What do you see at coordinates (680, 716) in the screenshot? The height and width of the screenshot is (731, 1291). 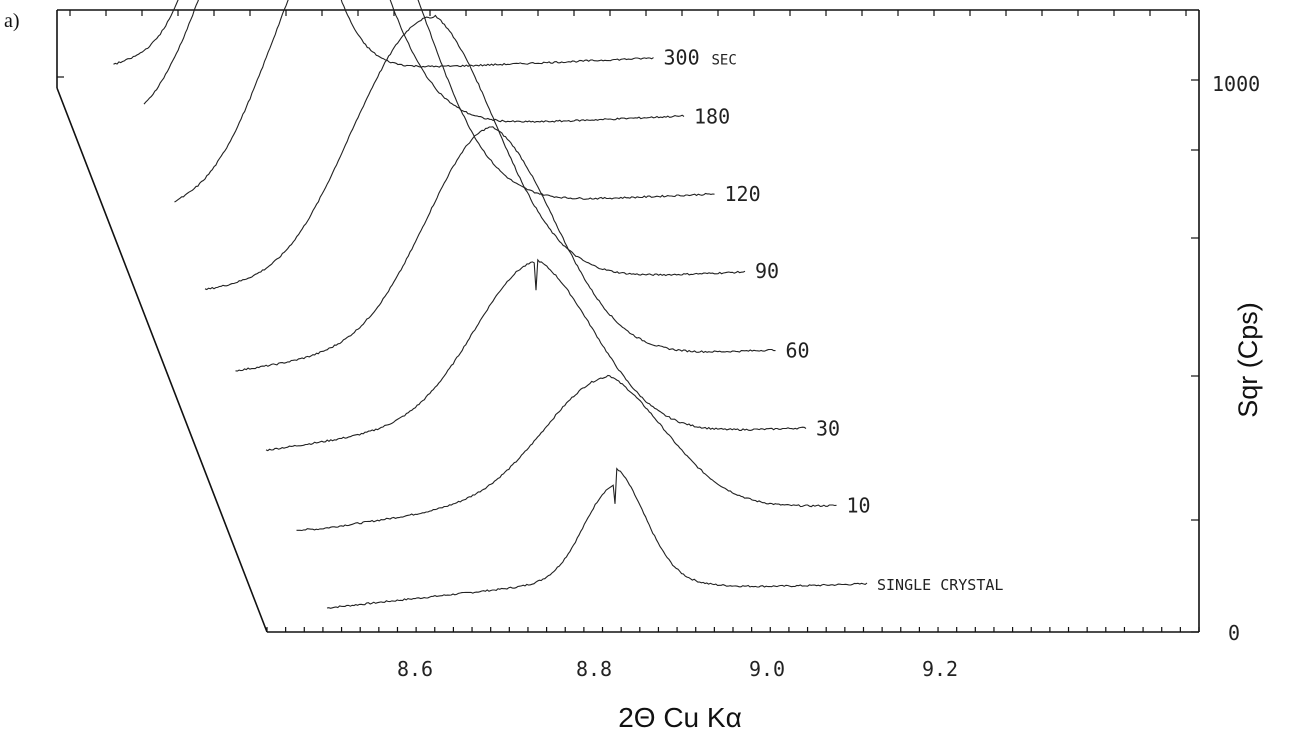 I see `x-axis-label: 2Θ Cu Kα` at bounding box center [680, 716].